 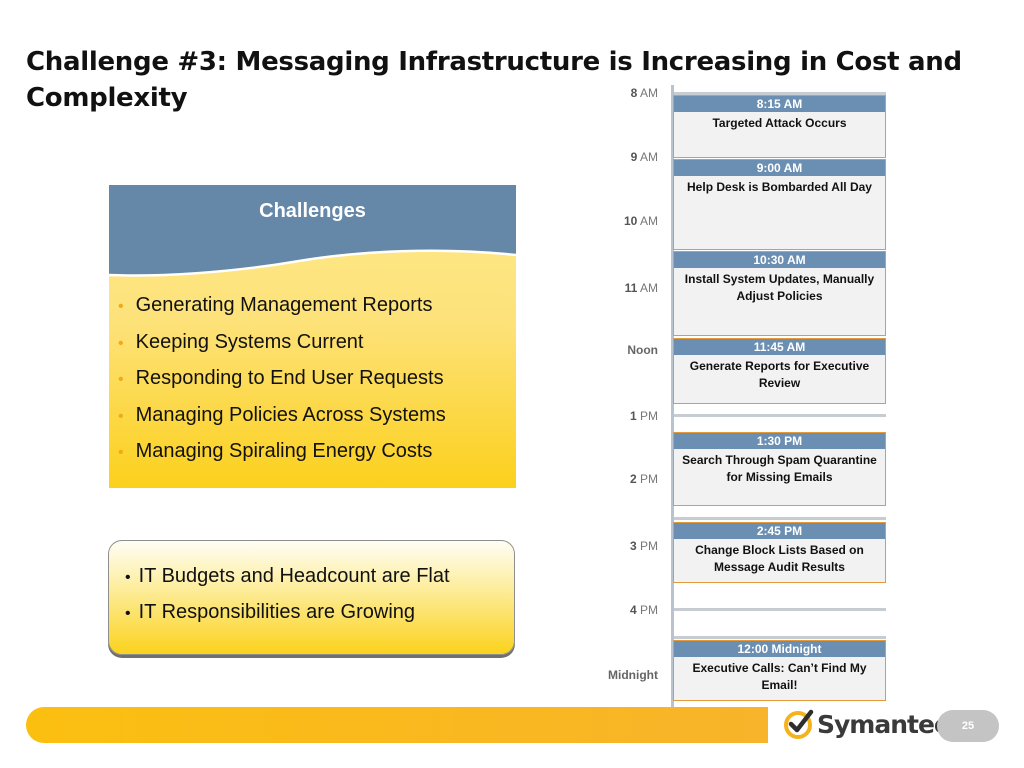 What do you see at coordinates (643, 546) in the screenshot?
I see `hour-label: 3 PM` at bounding box center [643, 546].